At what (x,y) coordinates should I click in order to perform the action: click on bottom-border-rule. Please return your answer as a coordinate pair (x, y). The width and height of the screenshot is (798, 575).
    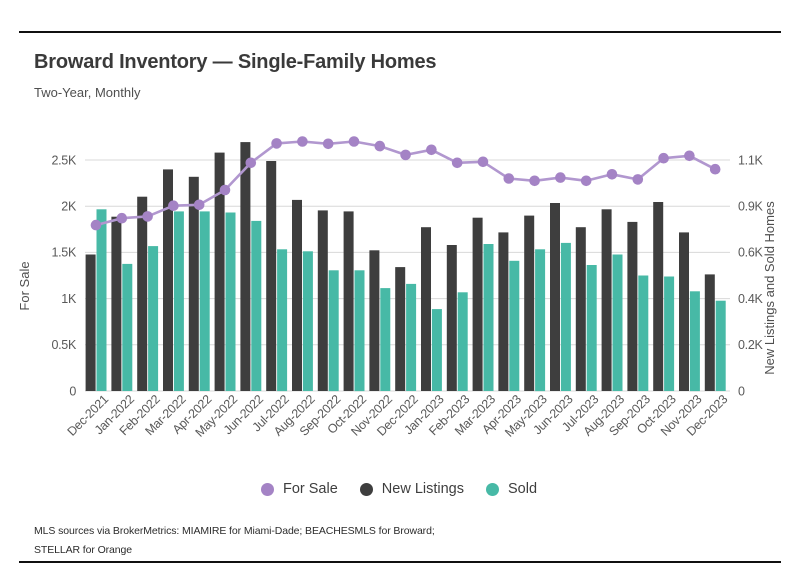
    Looking at the image, I should click on (400, 562).